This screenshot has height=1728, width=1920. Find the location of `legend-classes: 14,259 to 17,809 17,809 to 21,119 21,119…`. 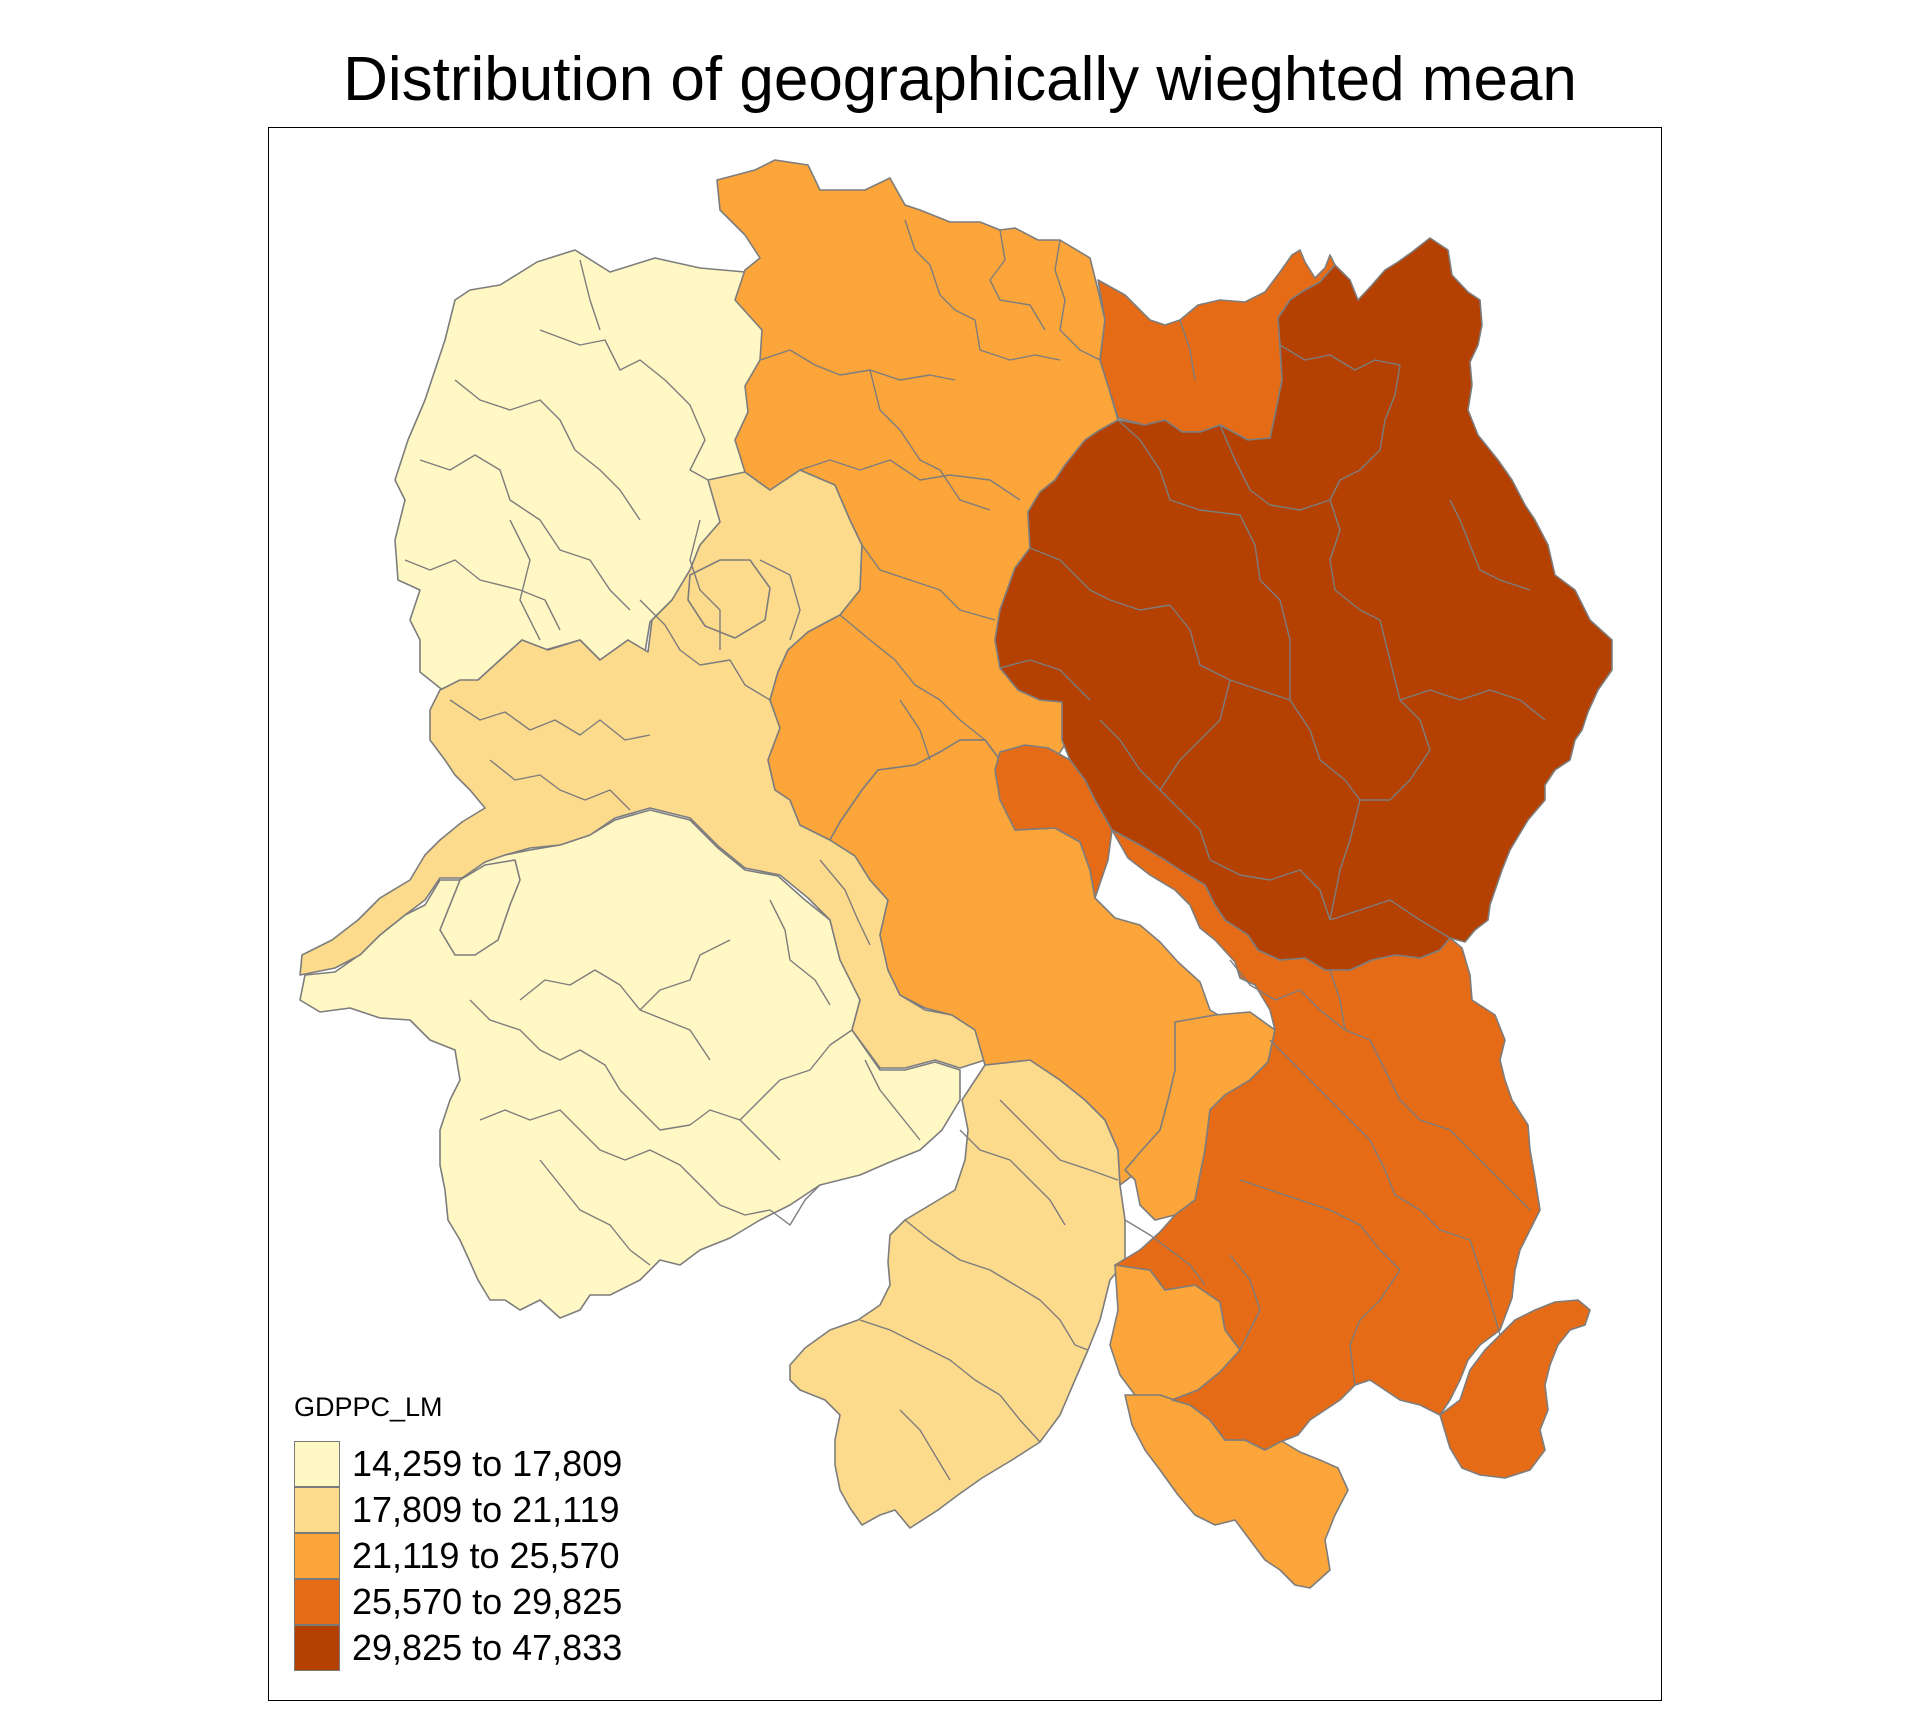

legend-classes: 14,259 to 17,809 17,809 to 21,119 21,119… is located at coordinates (458, 1556).